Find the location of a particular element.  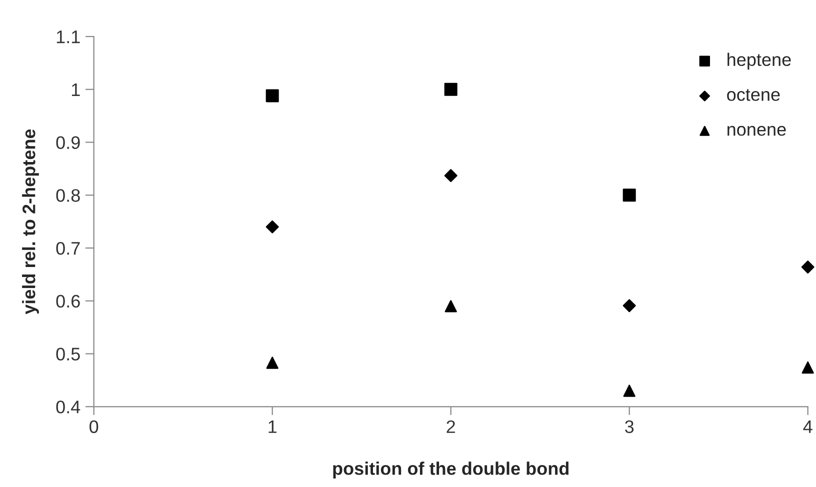

x-axis-title: position of the double bond is located at coordinates (451, 470).